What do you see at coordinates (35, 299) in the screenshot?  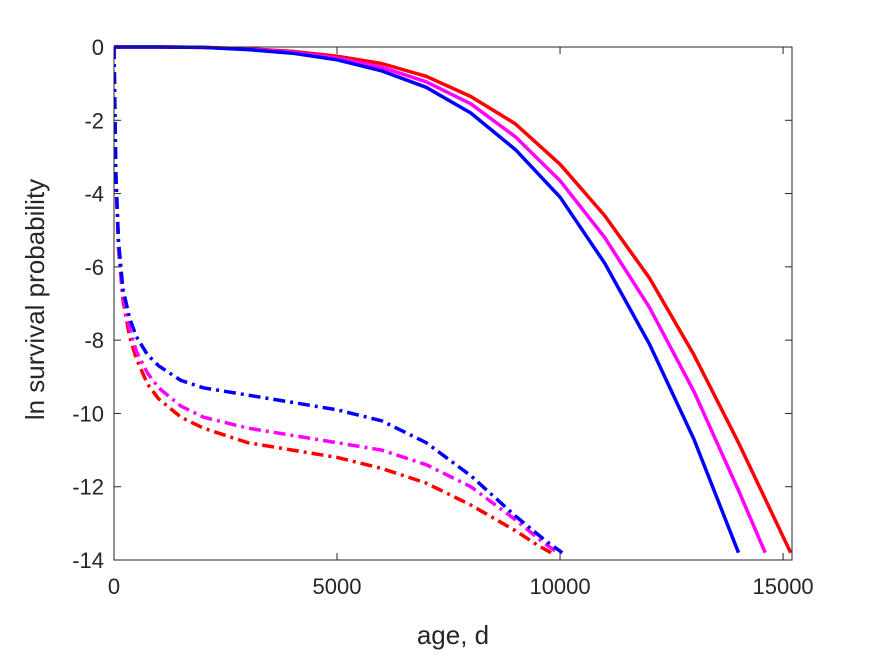 I see `y-axis-label: ln survival probability` at bounding box center [35, 299].